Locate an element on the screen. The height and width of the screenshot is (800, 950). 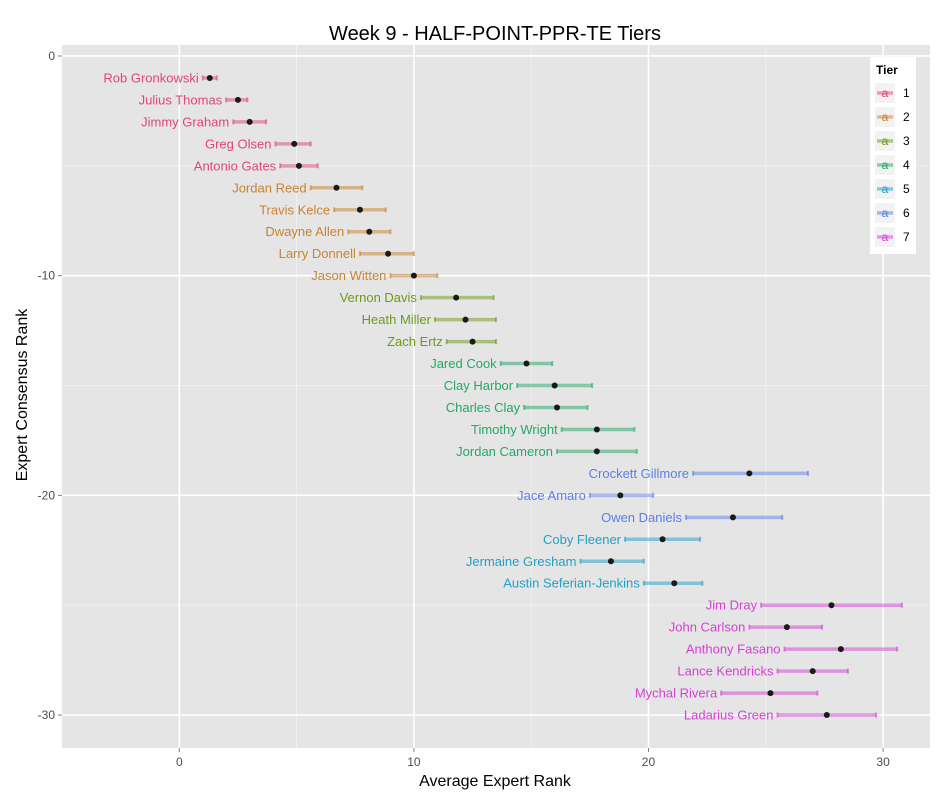
player-label: Jace Amaro is located at coordinates (551, 495).